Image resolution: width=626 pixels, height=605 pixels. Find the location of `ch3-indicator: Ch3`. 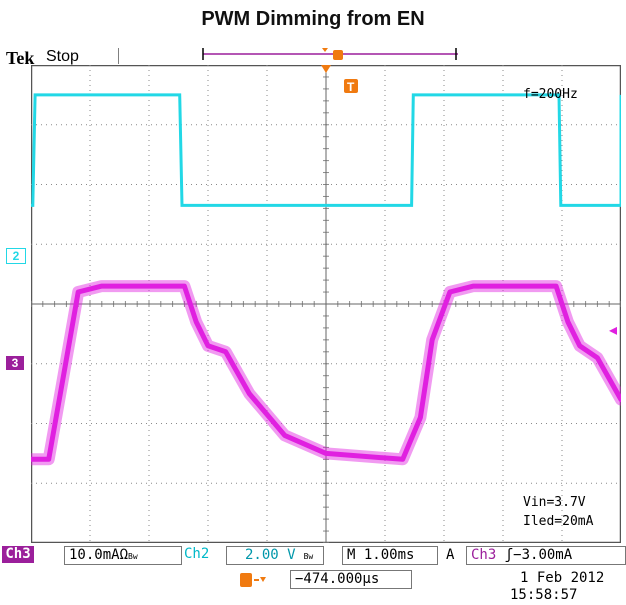

ch3-indicator: Ch3 is located at coordinates (18, 554).